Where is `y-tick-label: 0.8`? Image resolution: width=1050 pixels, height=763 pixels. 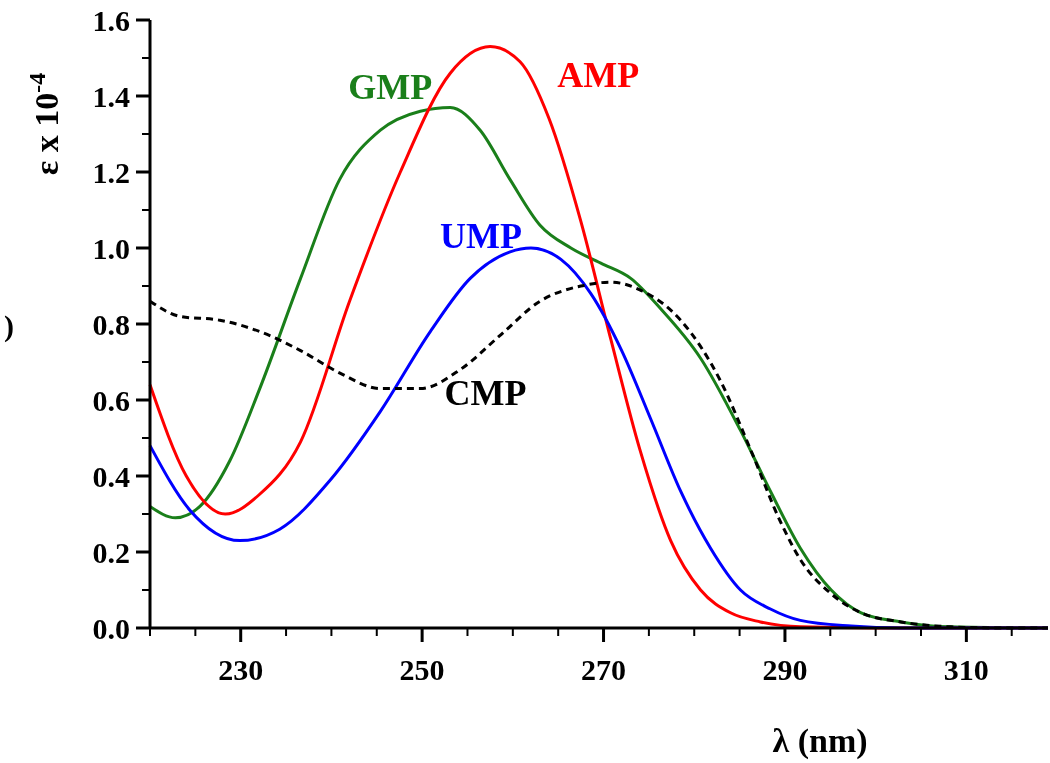 y-tick-label: 0.8 is located at coordinates (111, 324).